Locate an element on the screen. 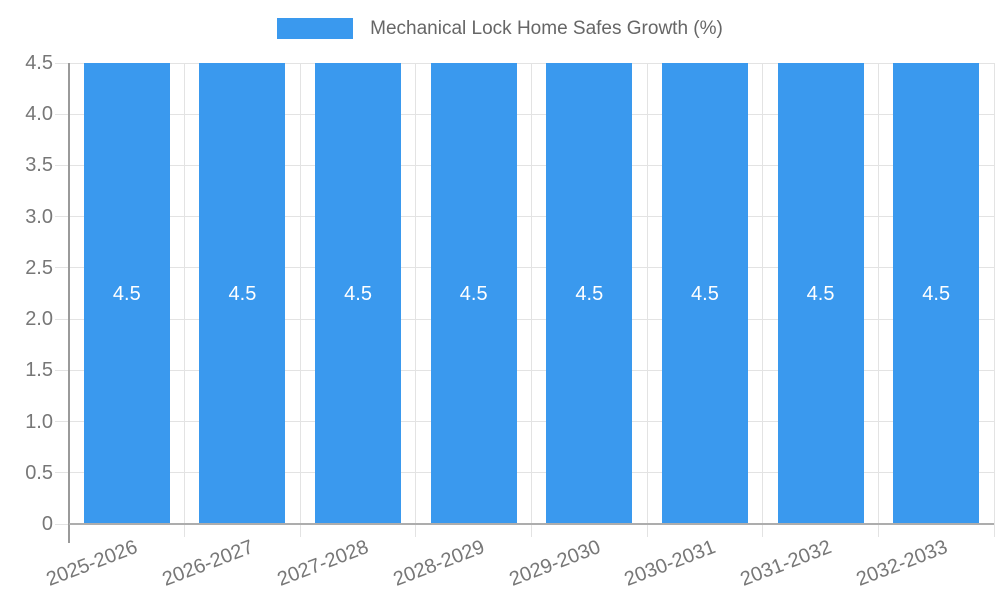 This screenshot has height=600, width=1000. chart-legend: Mechanical Lock Home Safes Growth (%) is located at coordinates (500, 28).